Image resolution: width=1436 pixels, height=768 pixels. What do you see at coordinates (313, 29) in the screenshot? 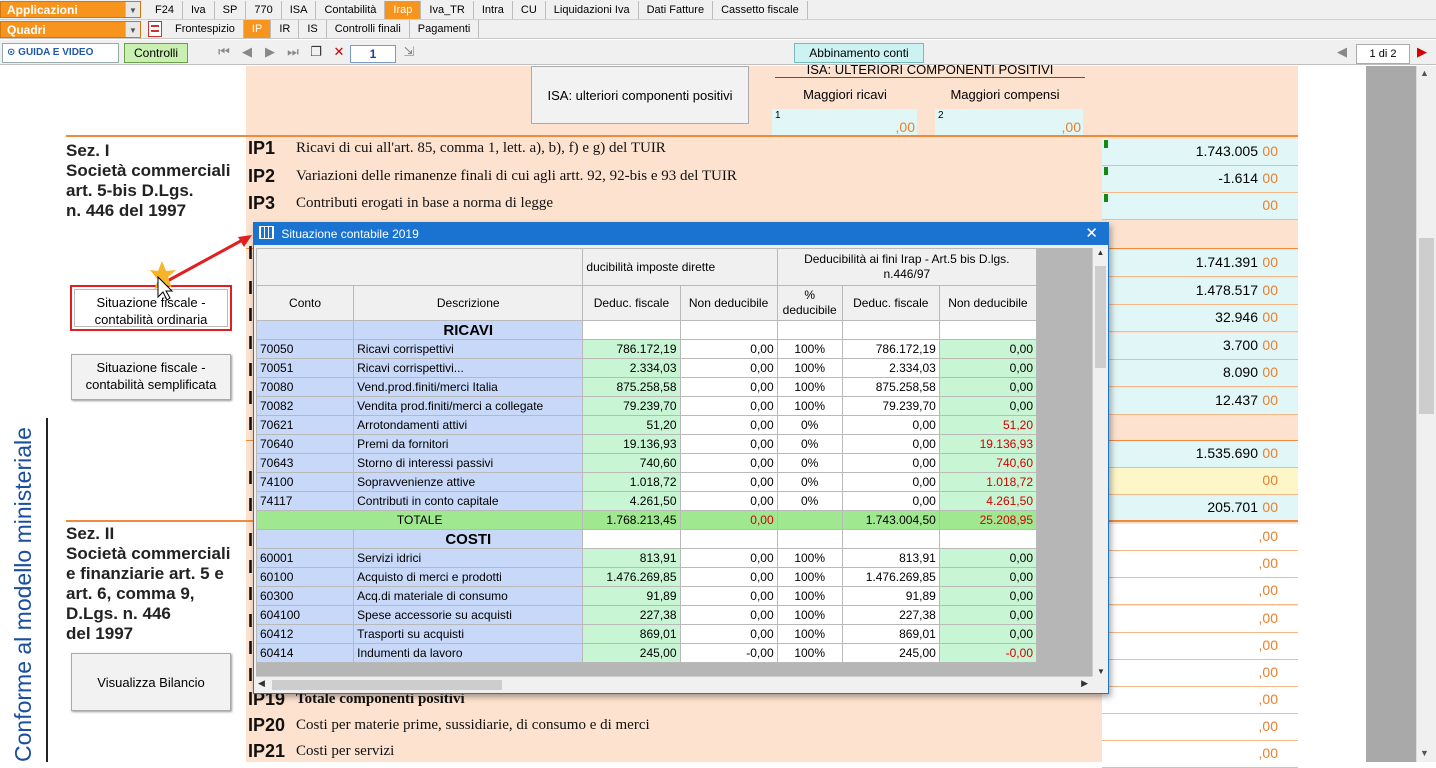
I see `quadro-tab-is: IS` at bounding box center [313, 29].